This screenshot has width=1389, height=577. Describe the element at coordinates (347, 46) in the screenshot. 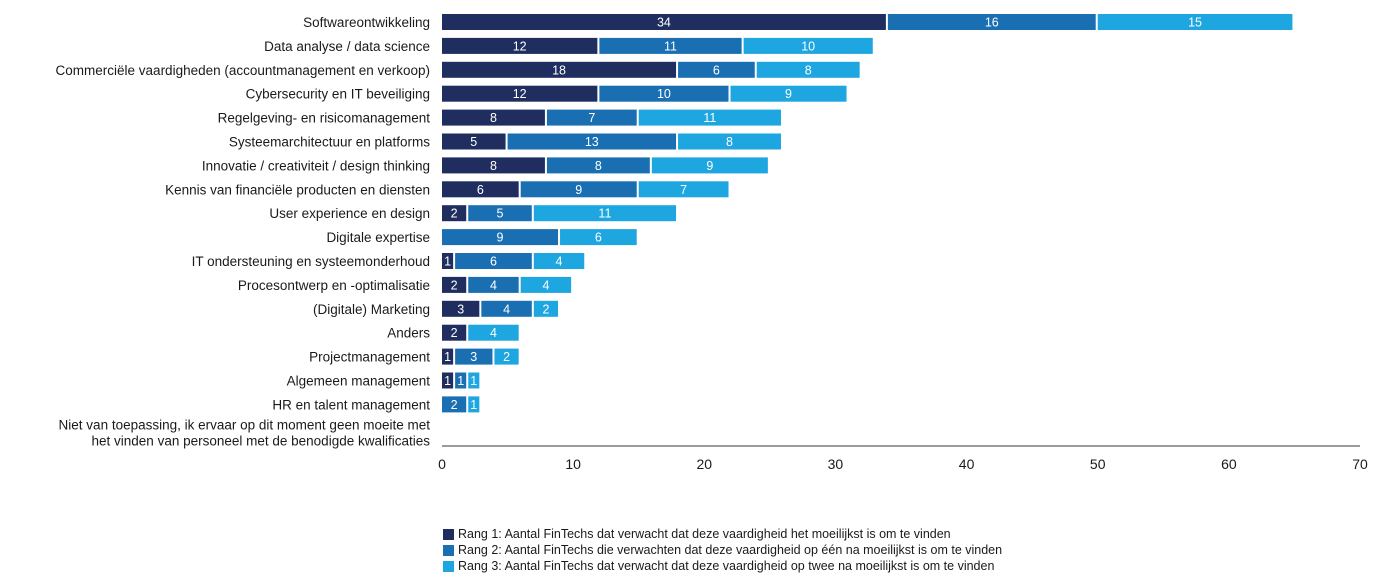

I see `category-label: Data analyse / data science` at that location.